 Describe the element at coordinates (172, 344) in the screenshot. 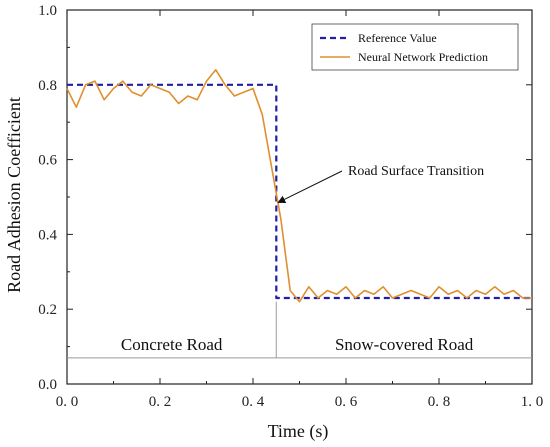

I see `region-label: Concrete Road` at that location.